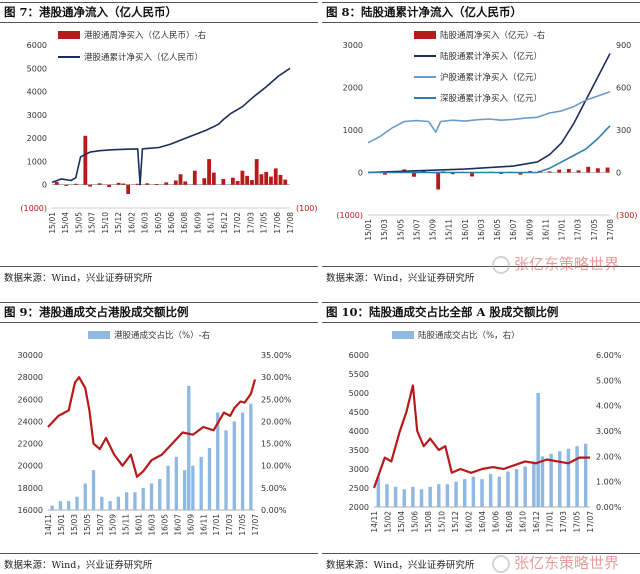 Image resolution: width=640 pixels, height=574 pixels. Describe the element at coordinates (237, 223) in the screenshot. I see `x-tick-label: 17/02` at that location.